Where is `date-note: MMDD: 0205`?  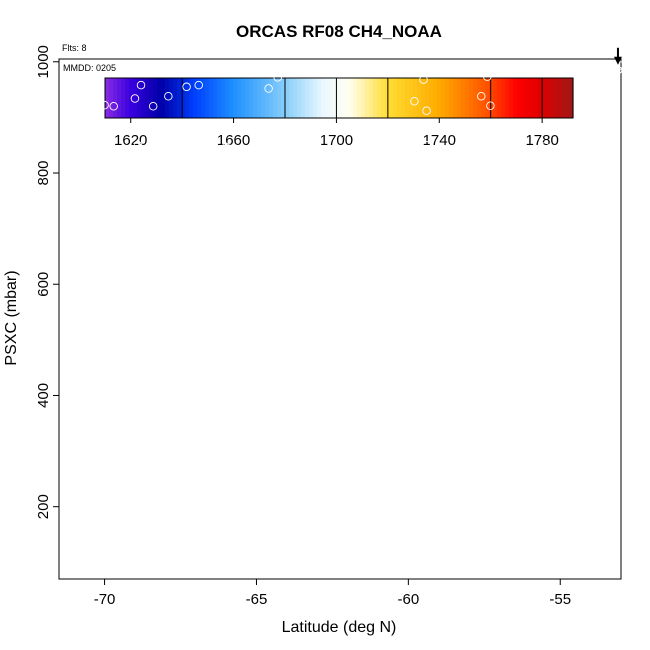 date-note: MMDD: 0205 is located at coordinates (89, 68).